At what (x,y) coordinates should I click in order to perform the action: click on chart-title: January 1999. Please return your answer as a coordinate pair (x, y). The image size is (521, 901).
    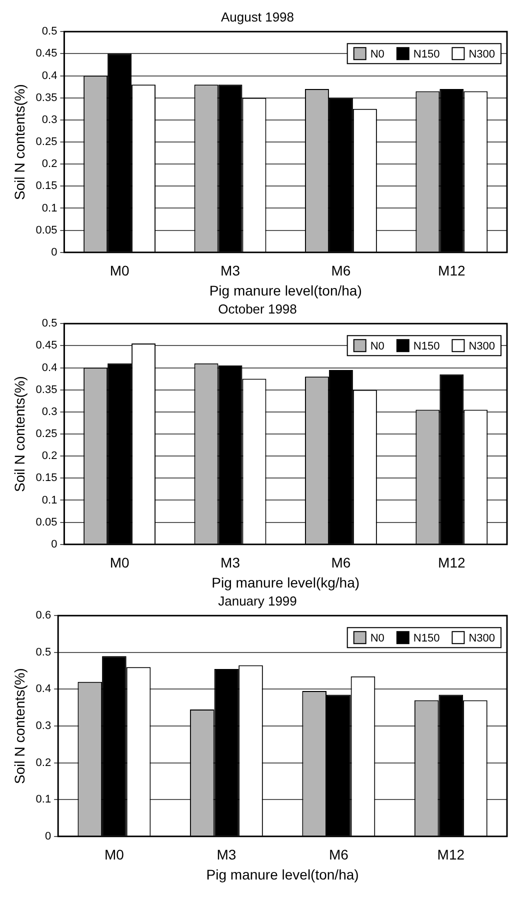
    Looking at the image, I should click on (257, 600).